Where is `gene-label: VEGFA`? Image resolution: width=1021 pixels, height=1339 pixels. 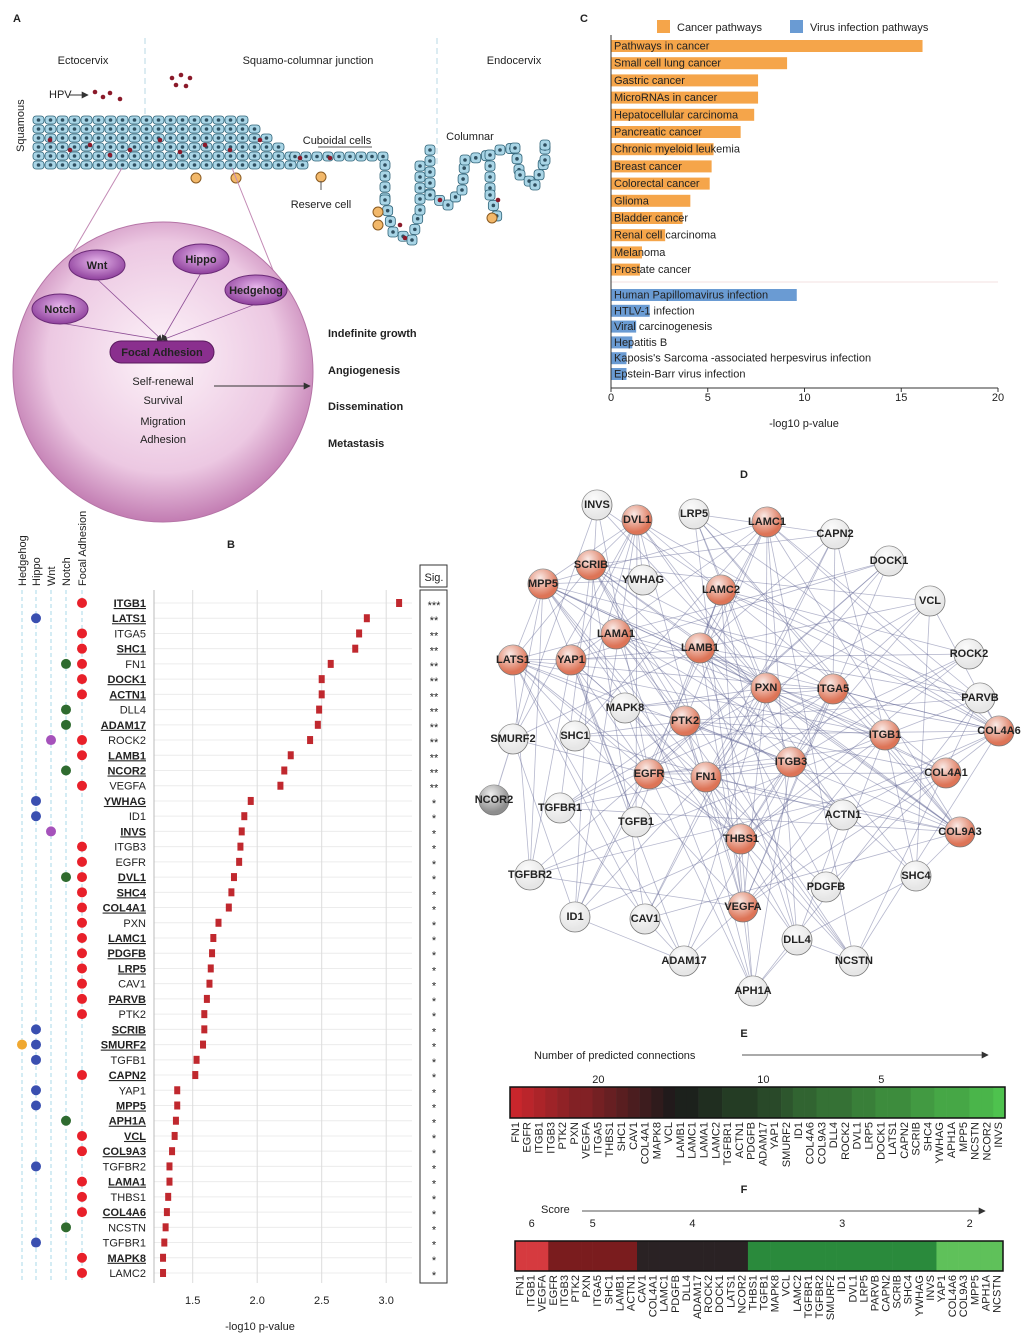 gene-label: VEGFA is located at coordinates (127, 787).